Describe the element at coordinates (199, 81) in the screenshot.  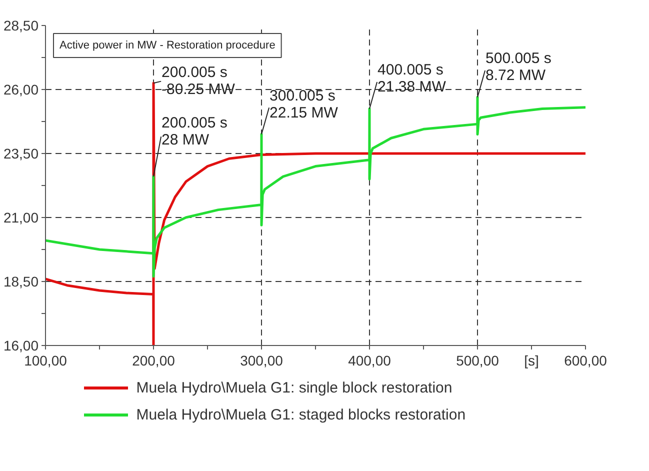
I see `annotation: 200.005 s -80.25 MW` at that location.